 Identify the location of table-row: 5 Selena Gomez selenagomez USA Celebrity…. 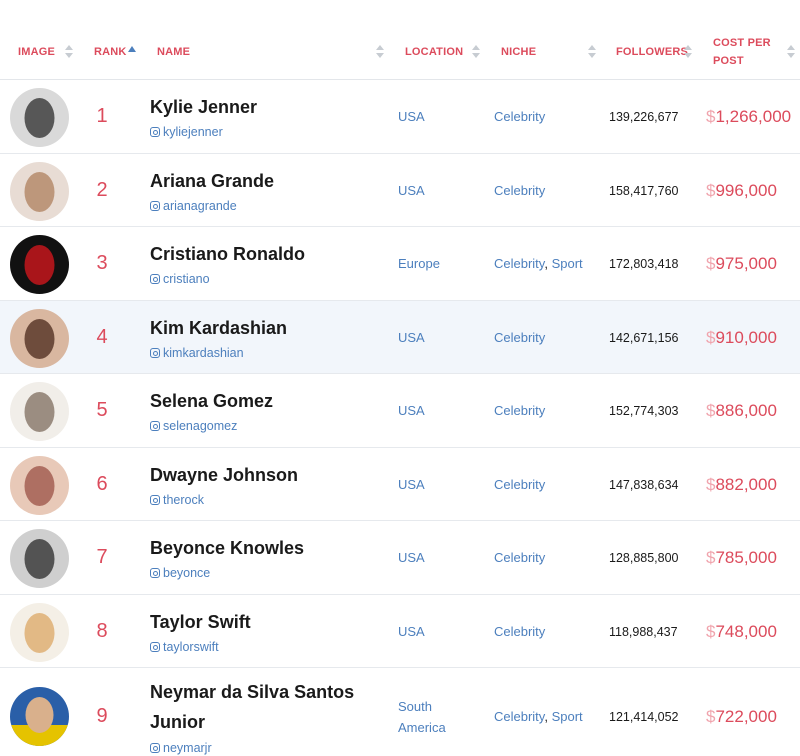
(400, 411).